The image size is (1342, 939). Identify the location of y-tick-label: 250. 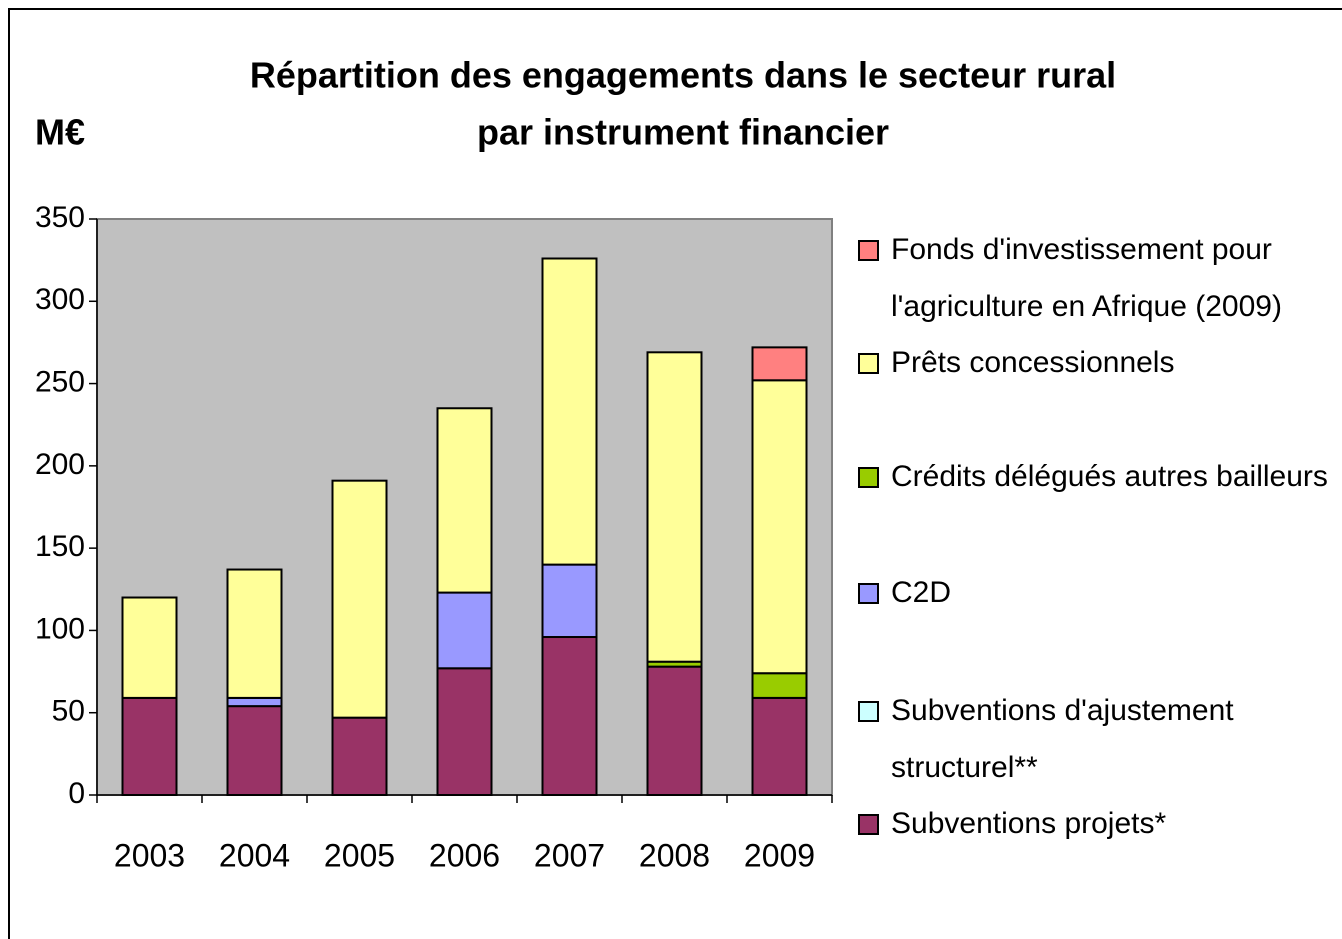
(60, 381).